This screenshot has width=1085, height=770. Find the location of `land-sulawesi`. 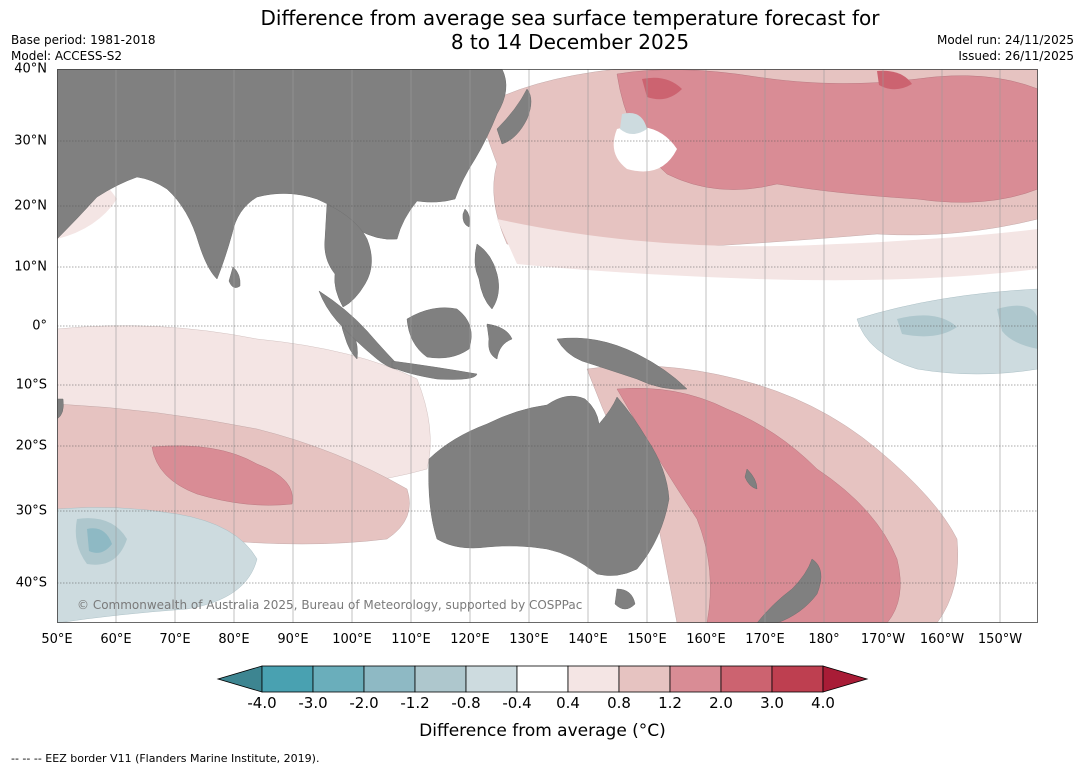

land-sulawesi is located at coordinates (499, 341).